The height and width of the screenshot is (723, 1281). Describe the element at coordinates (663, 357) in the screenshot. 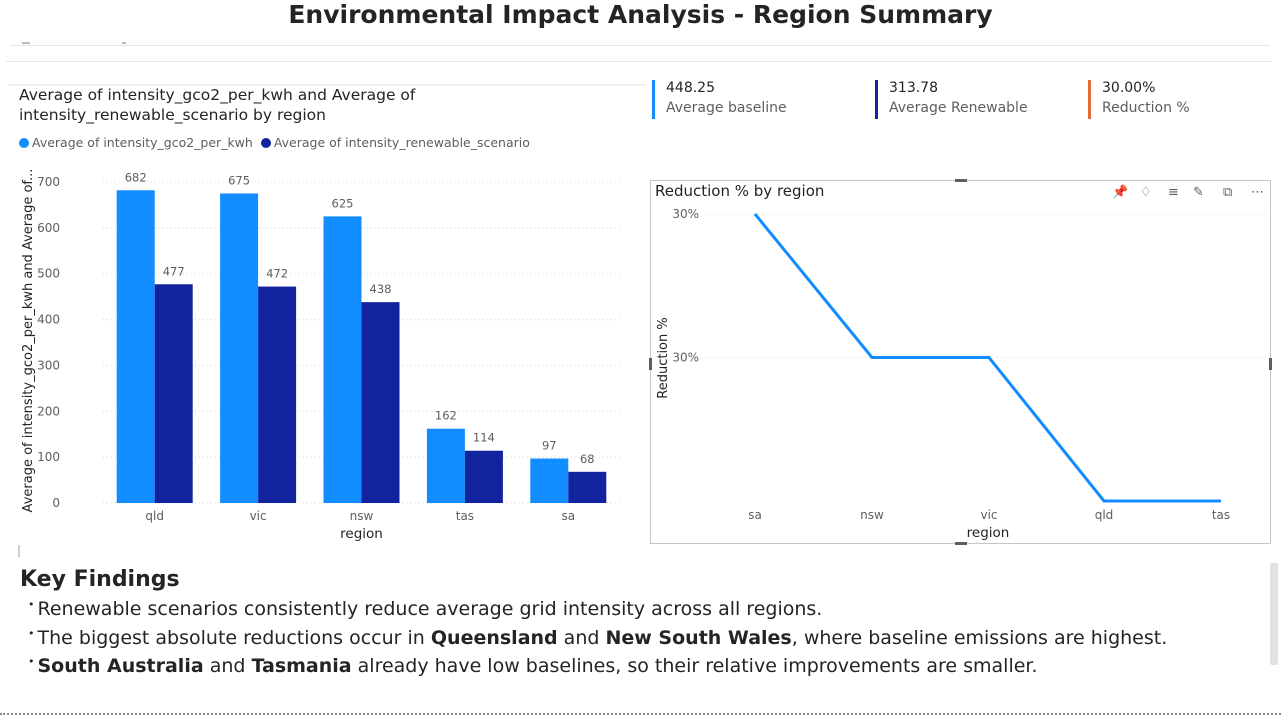

I see `y-axis-title: Reduction %` at that location.